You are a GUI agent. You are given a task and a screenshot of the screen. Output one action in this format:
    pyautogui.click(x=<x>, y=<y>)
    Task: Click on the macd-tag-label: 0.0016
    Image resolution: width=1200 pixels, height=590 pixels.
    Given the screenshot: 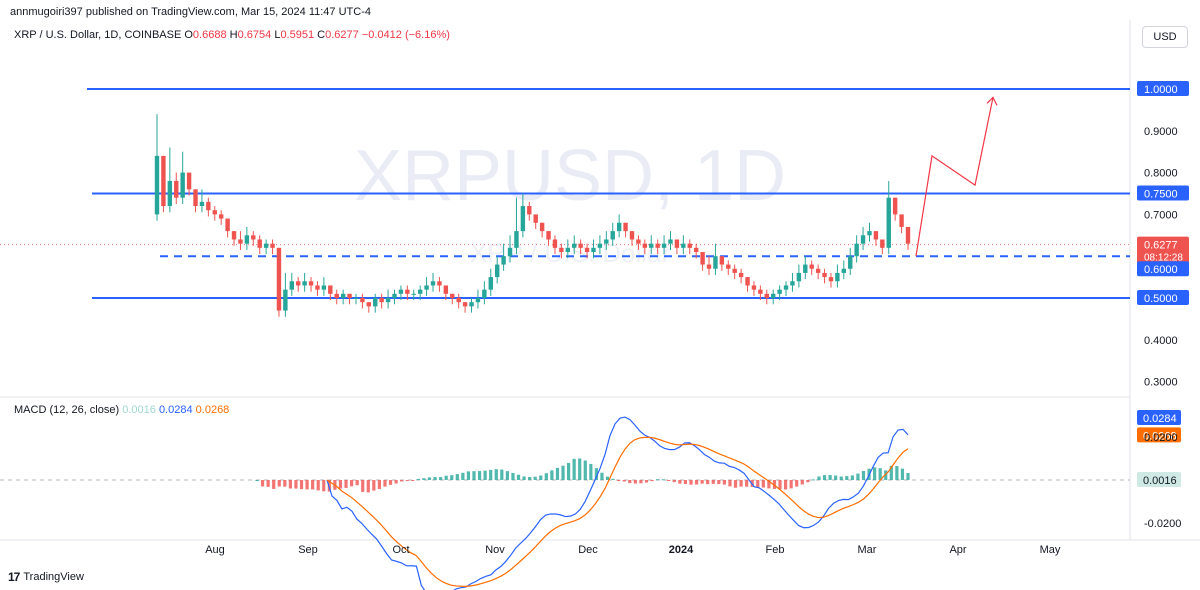 What is the action you would take?
    pyautogui.click(x=1160, y=481)
    